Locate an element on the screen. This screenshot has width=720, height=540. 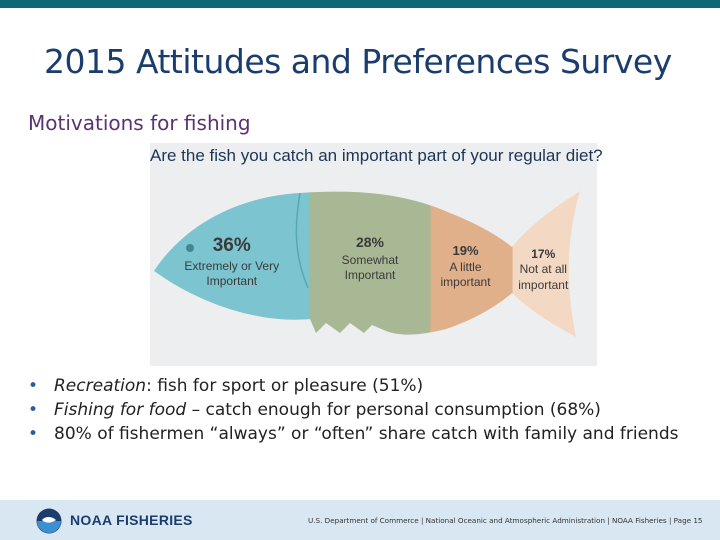
gill-line is located at coordinates (302, 240).